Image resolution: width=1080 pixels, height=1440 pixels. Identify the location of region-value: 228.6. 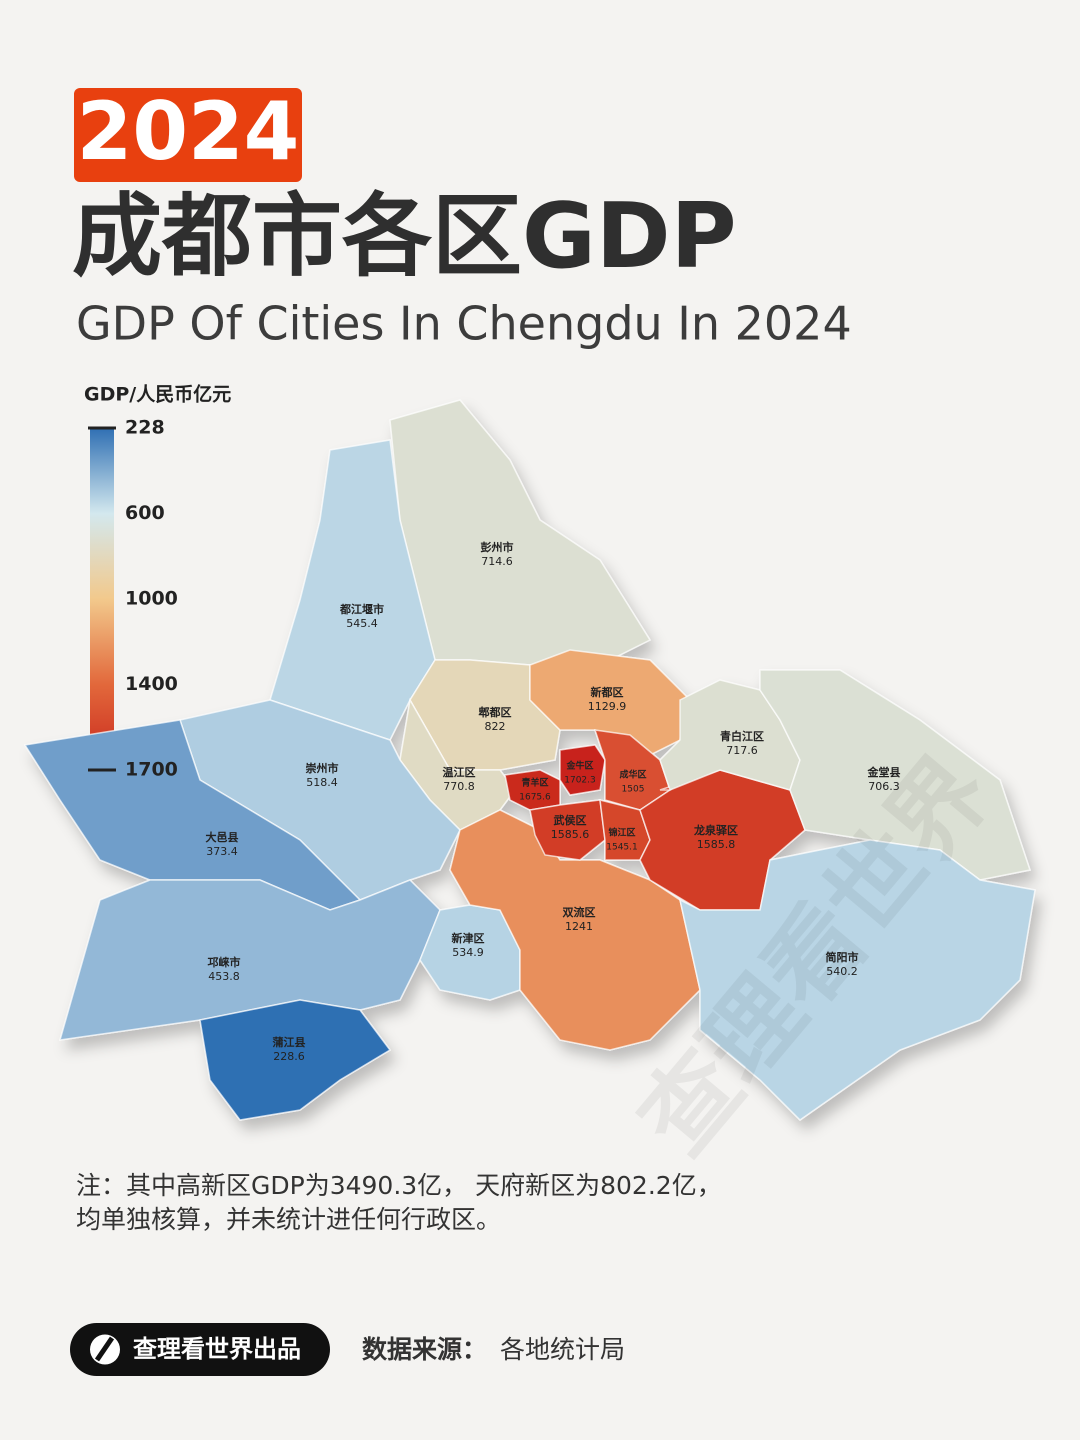
(289, 1056).